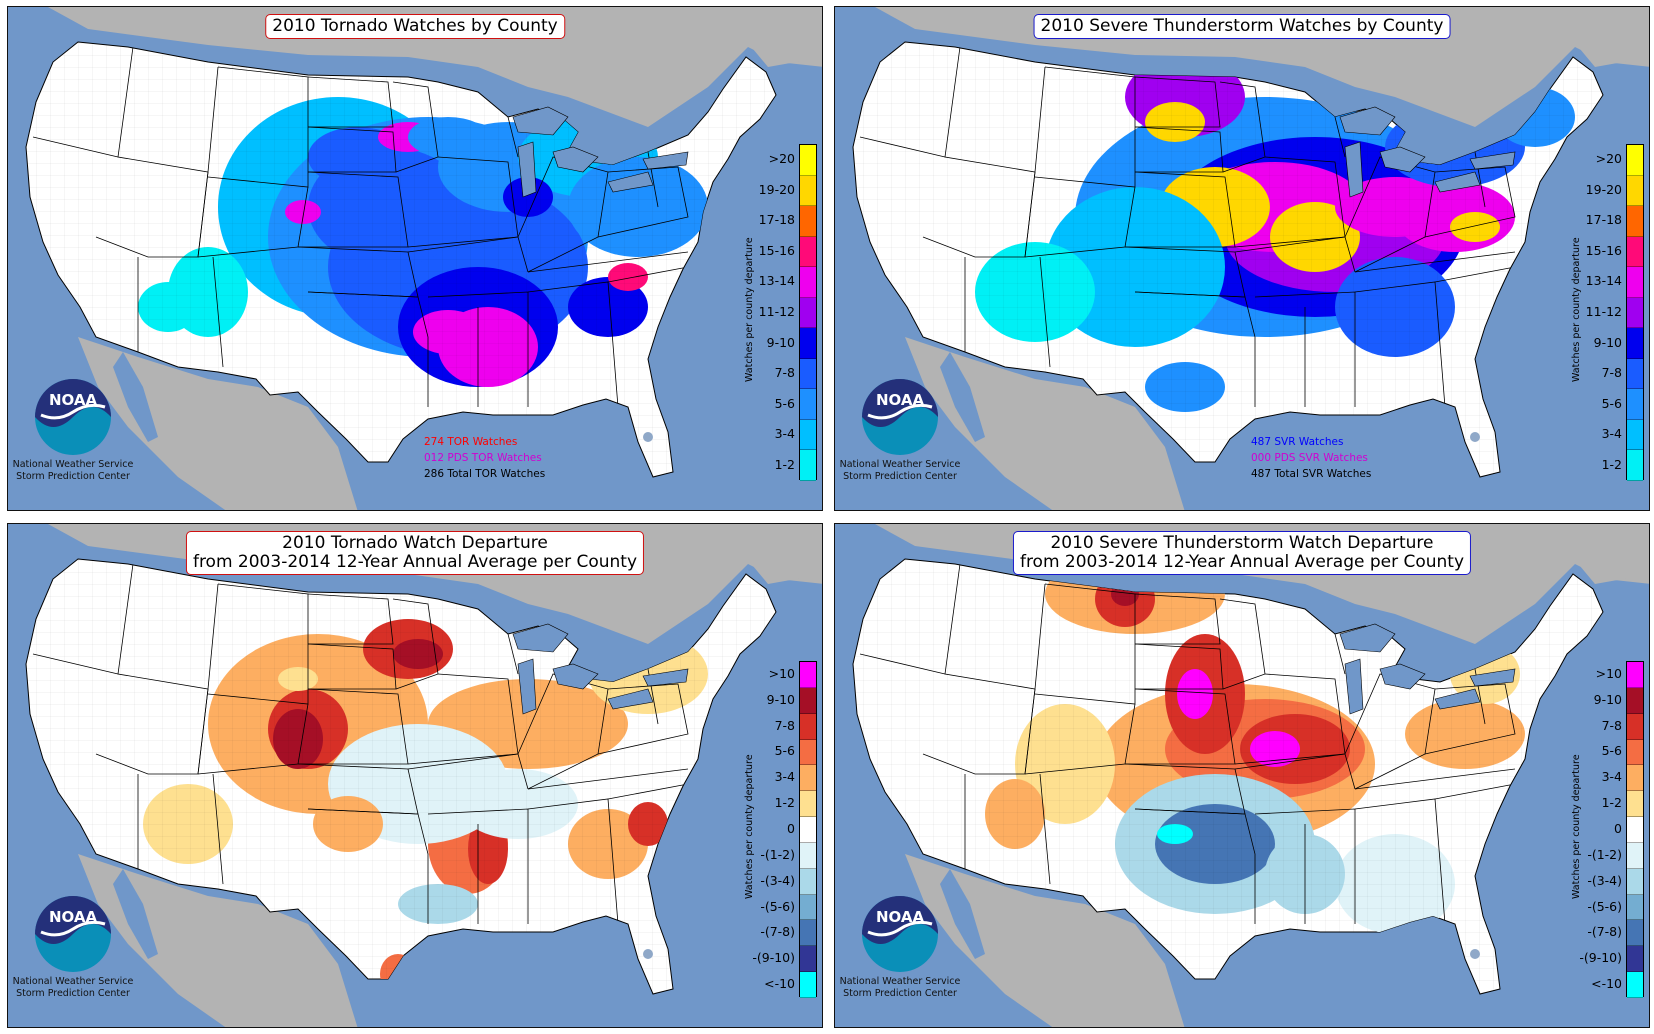 The width and height of the screenshot is (1654, 1034). What do you see at coordinates (776, 250) in the screenshot?
I see `legend-label: 15-16` at bounding box center [776, 250].